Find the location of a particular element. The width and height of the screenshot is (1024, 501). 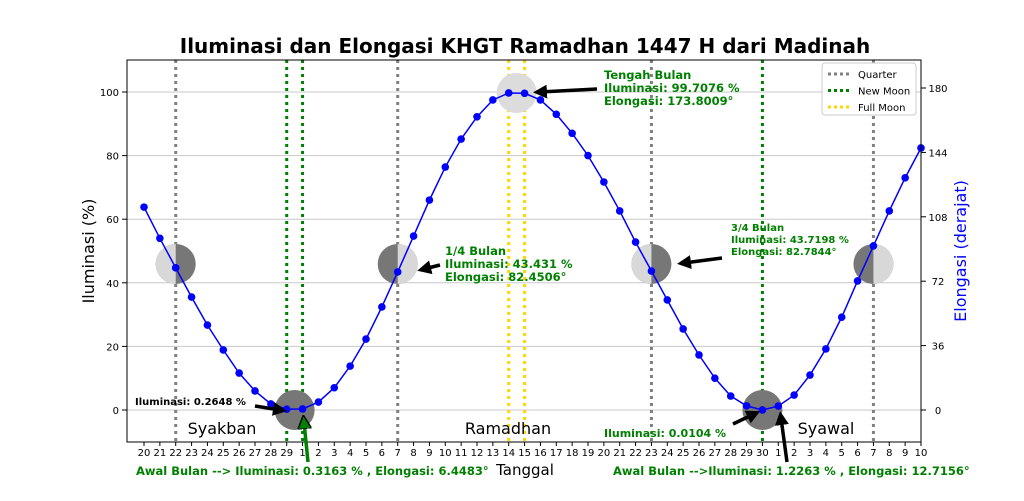

y-tick-label: 80 is located at coordinates (112, 157).